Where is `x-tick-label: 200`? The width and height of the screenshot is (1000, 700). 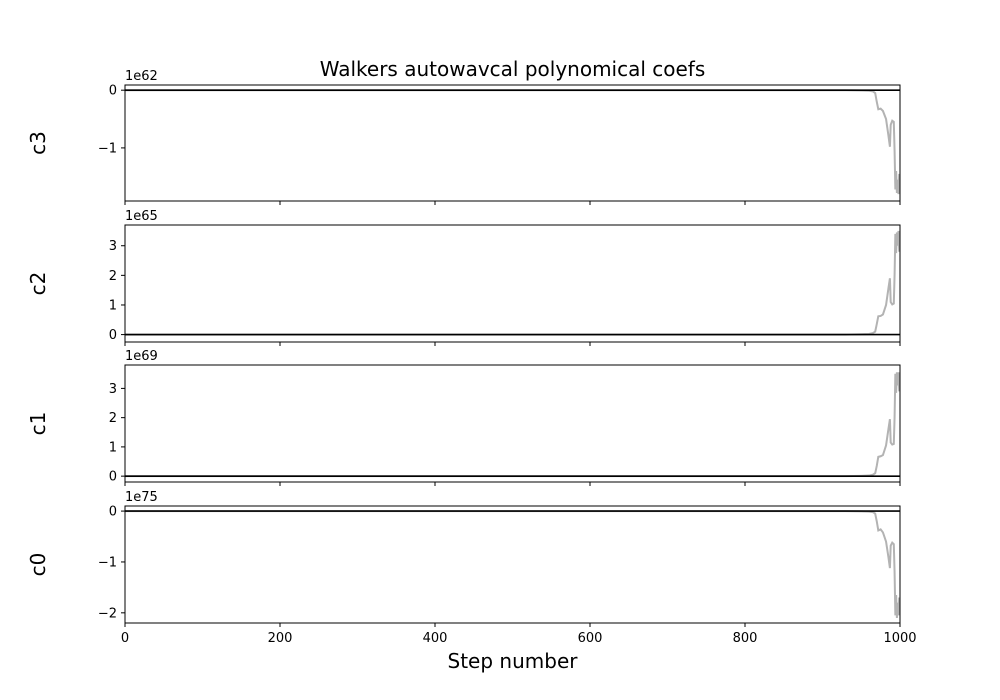 x-tick-label: 200 is located at coordinates (280, 638).